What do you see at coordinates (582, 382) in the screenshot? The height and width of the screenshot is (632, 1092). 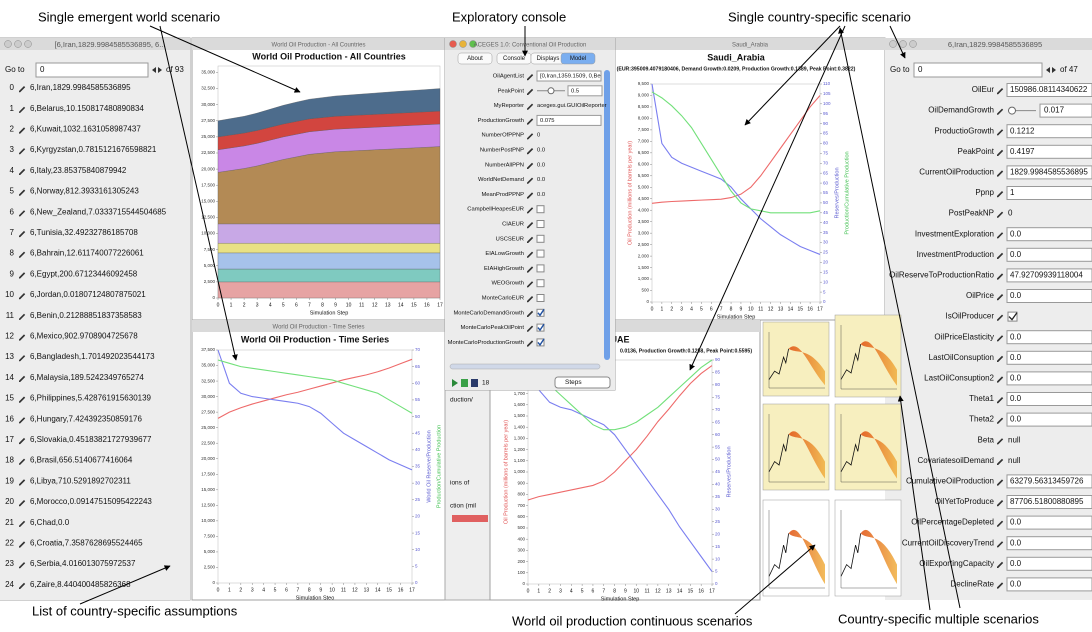 I see `steps-dropdown` at bounding box center [582, 382].